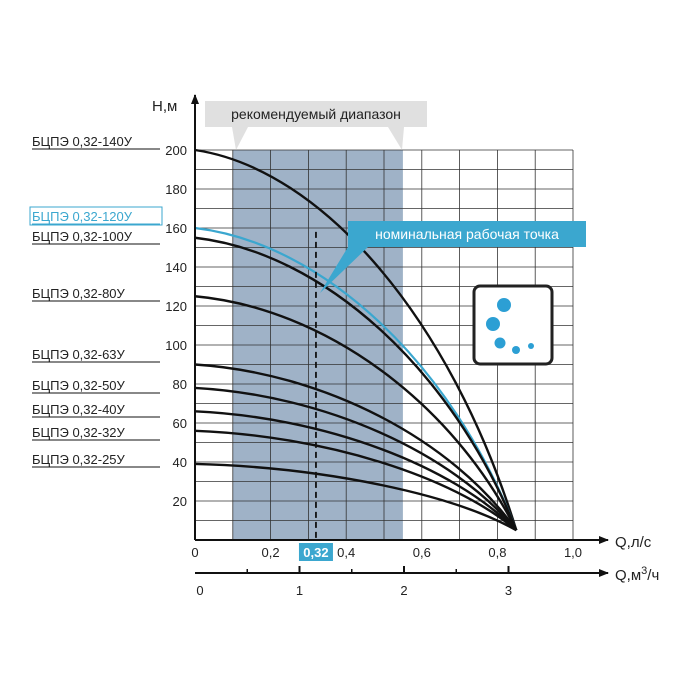  Describe the element at coordinates (79, 293) in the screenshot. I see `curve-label: БЦПЭ 0,32-80У` at that location.